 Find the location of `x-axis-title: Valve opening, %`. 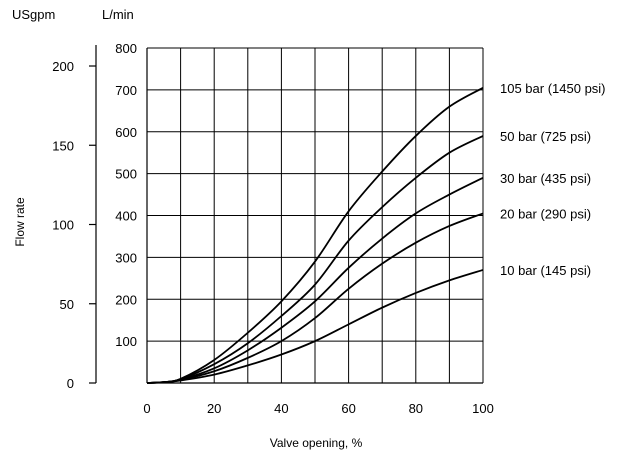

x-axis-title: Valve opening, % is located at coordinates (316, 443).